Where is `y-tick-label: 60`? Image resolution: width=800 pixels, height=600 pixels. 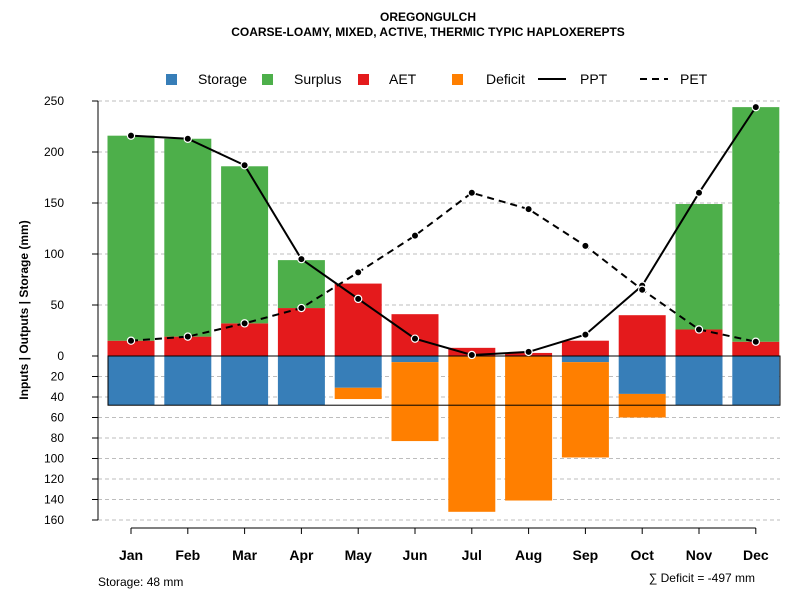 y-tick-label: 60 is located at coordinates (58, 418).